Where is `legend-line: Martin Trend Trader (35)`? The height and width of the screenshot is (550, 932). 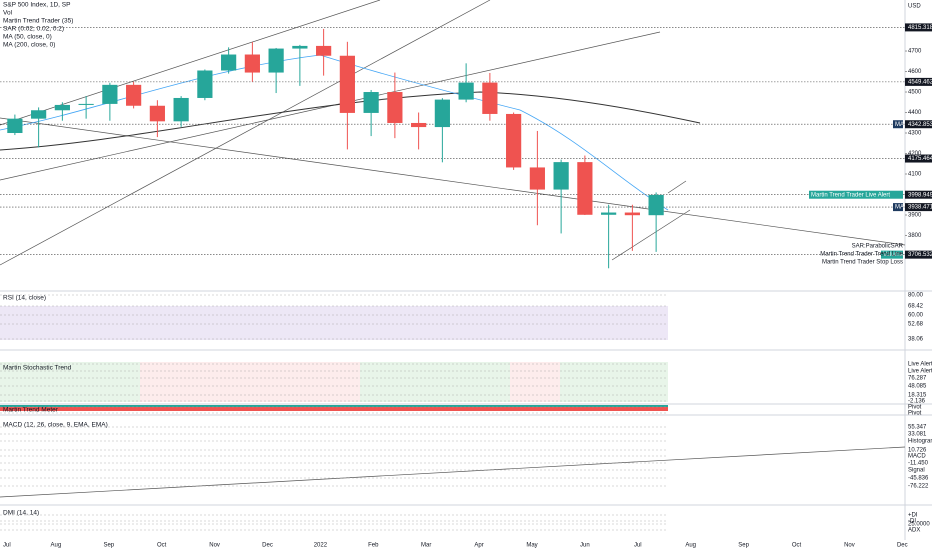 legend-line: Martin Trend Trader (35) is located at coordinates (38, 21).